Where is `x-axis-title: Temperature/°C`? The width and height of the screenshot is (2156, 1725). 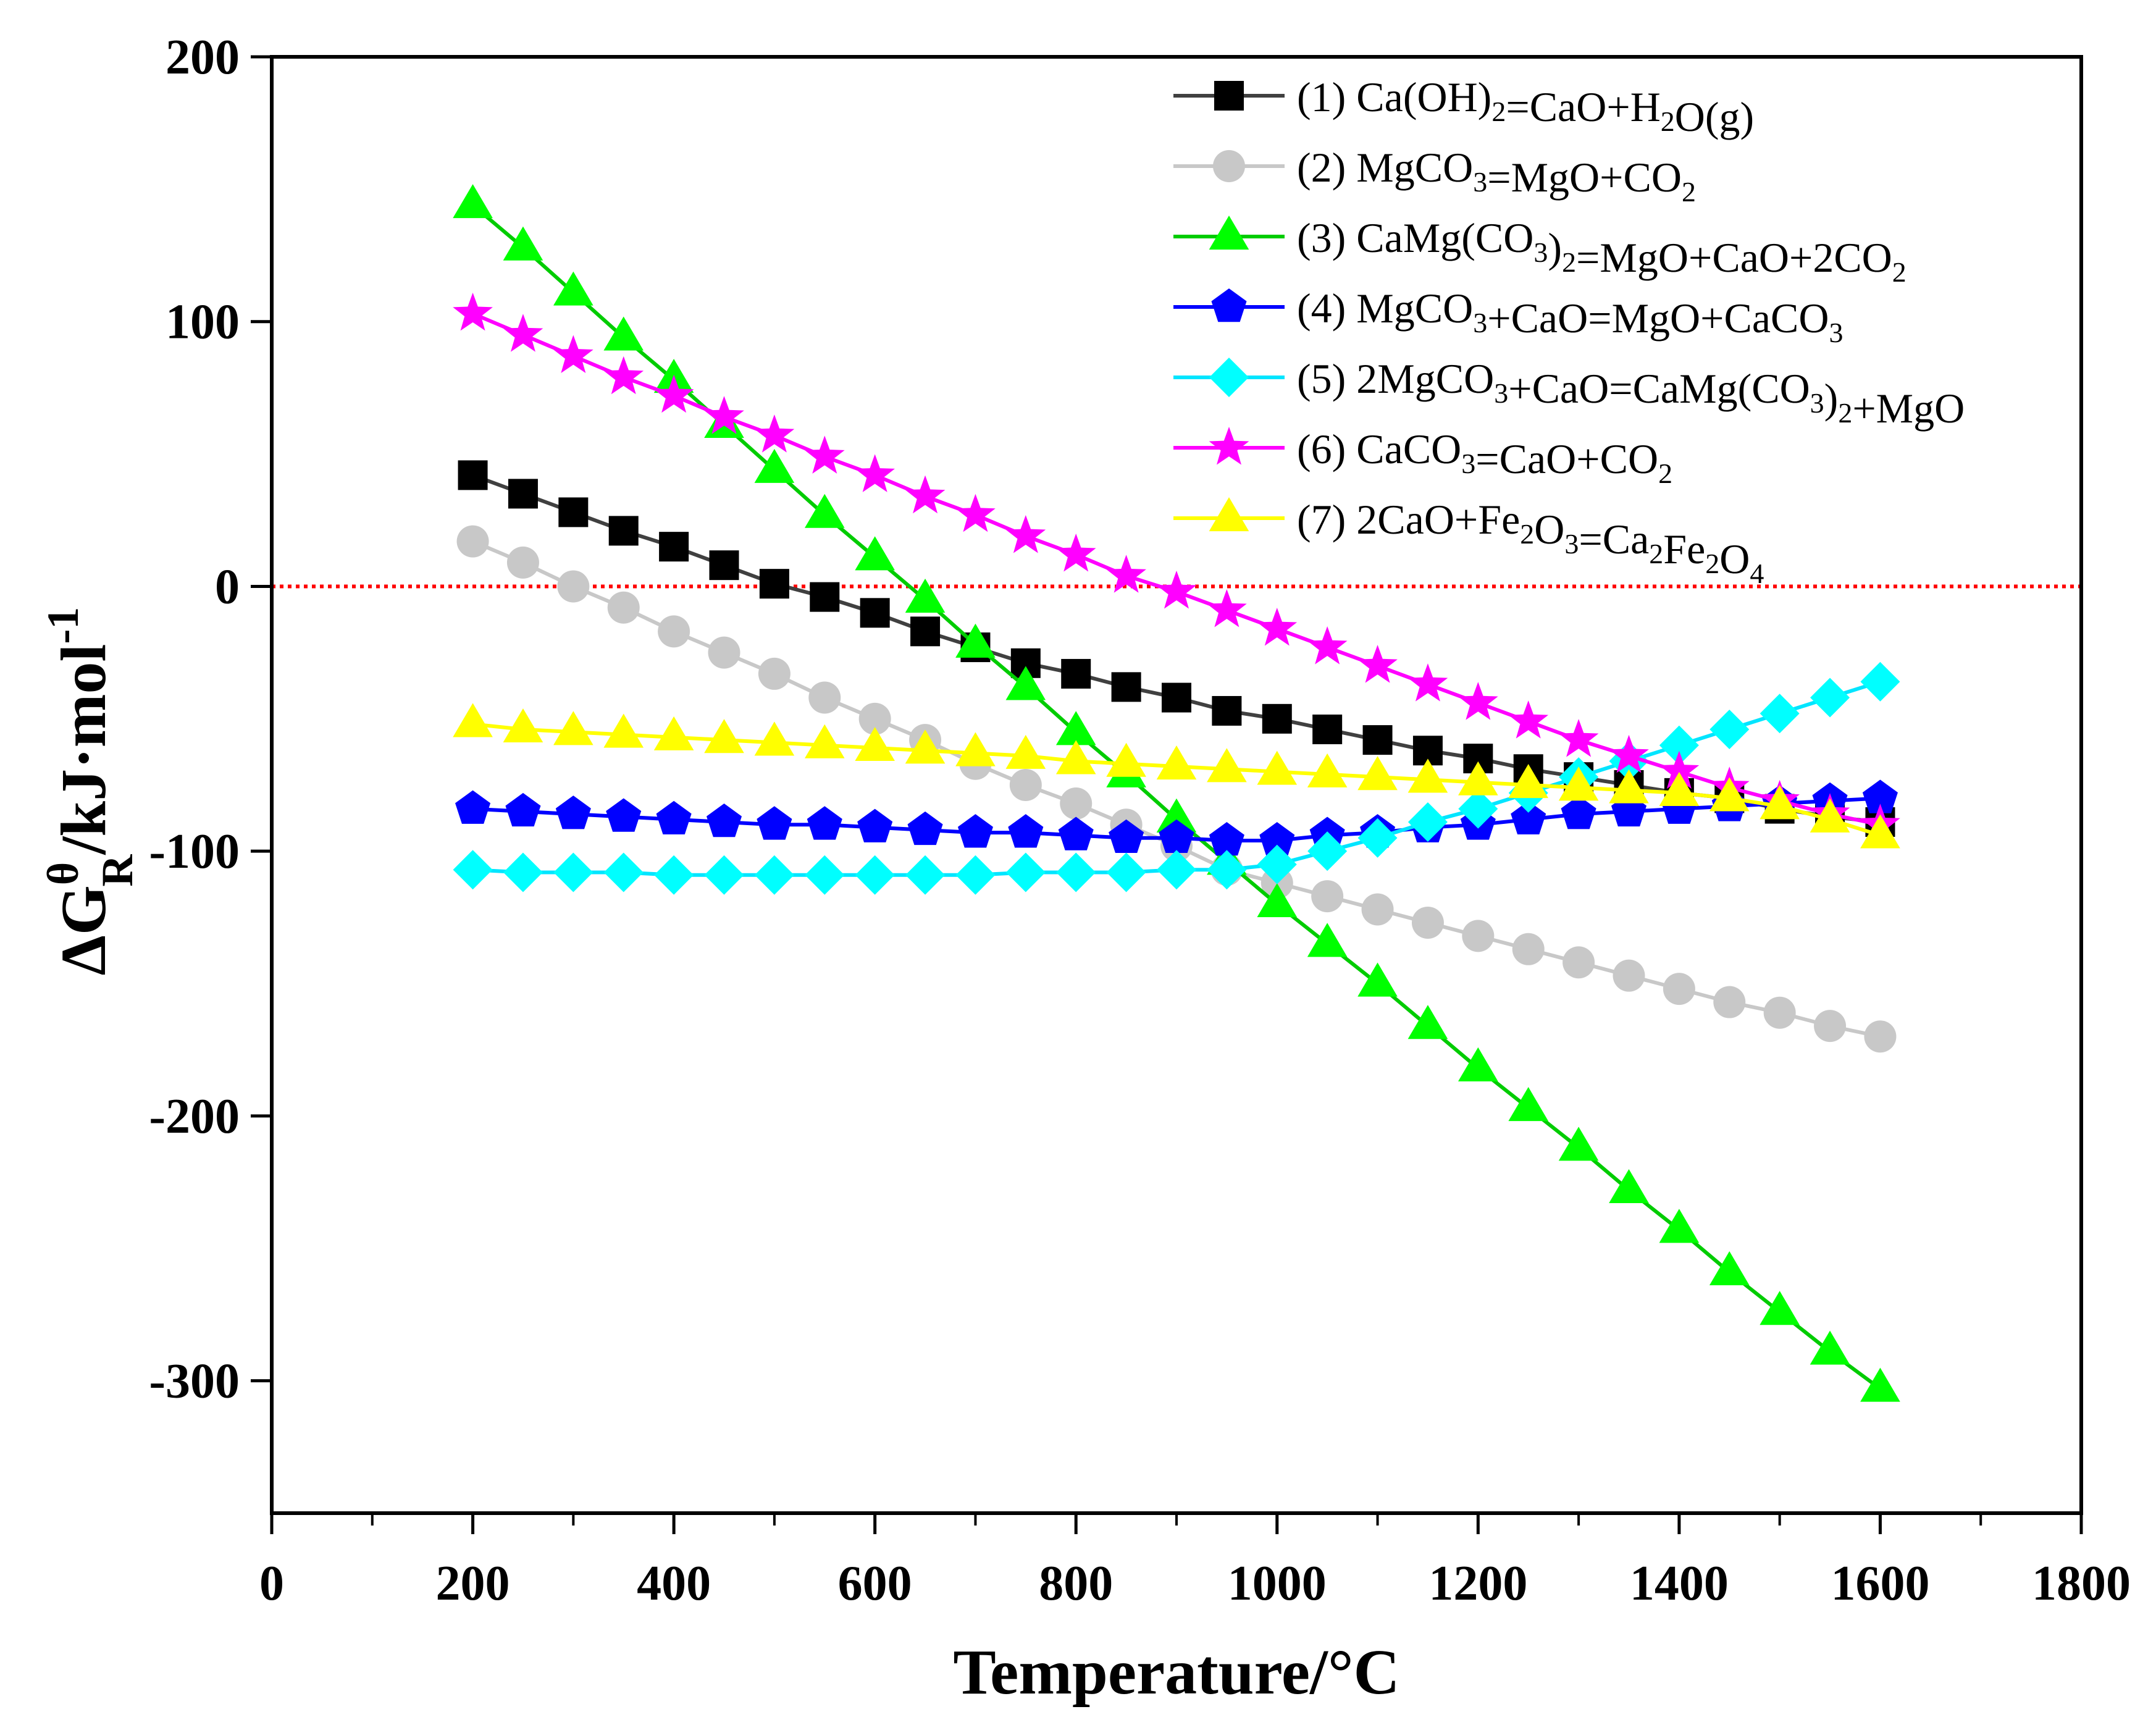 x-axis-title: Temperature/°C is located at coordinates (1176, 1673).